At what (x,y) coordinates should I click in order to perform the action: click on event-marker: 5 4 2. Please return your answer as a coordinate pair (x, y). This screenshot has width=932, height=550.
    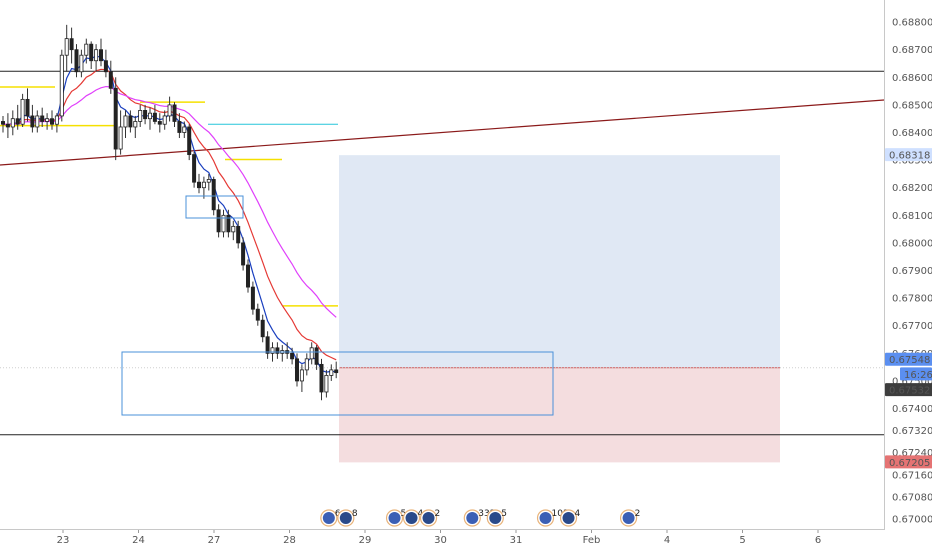
    Looking at the image, I should click on (413, 518).